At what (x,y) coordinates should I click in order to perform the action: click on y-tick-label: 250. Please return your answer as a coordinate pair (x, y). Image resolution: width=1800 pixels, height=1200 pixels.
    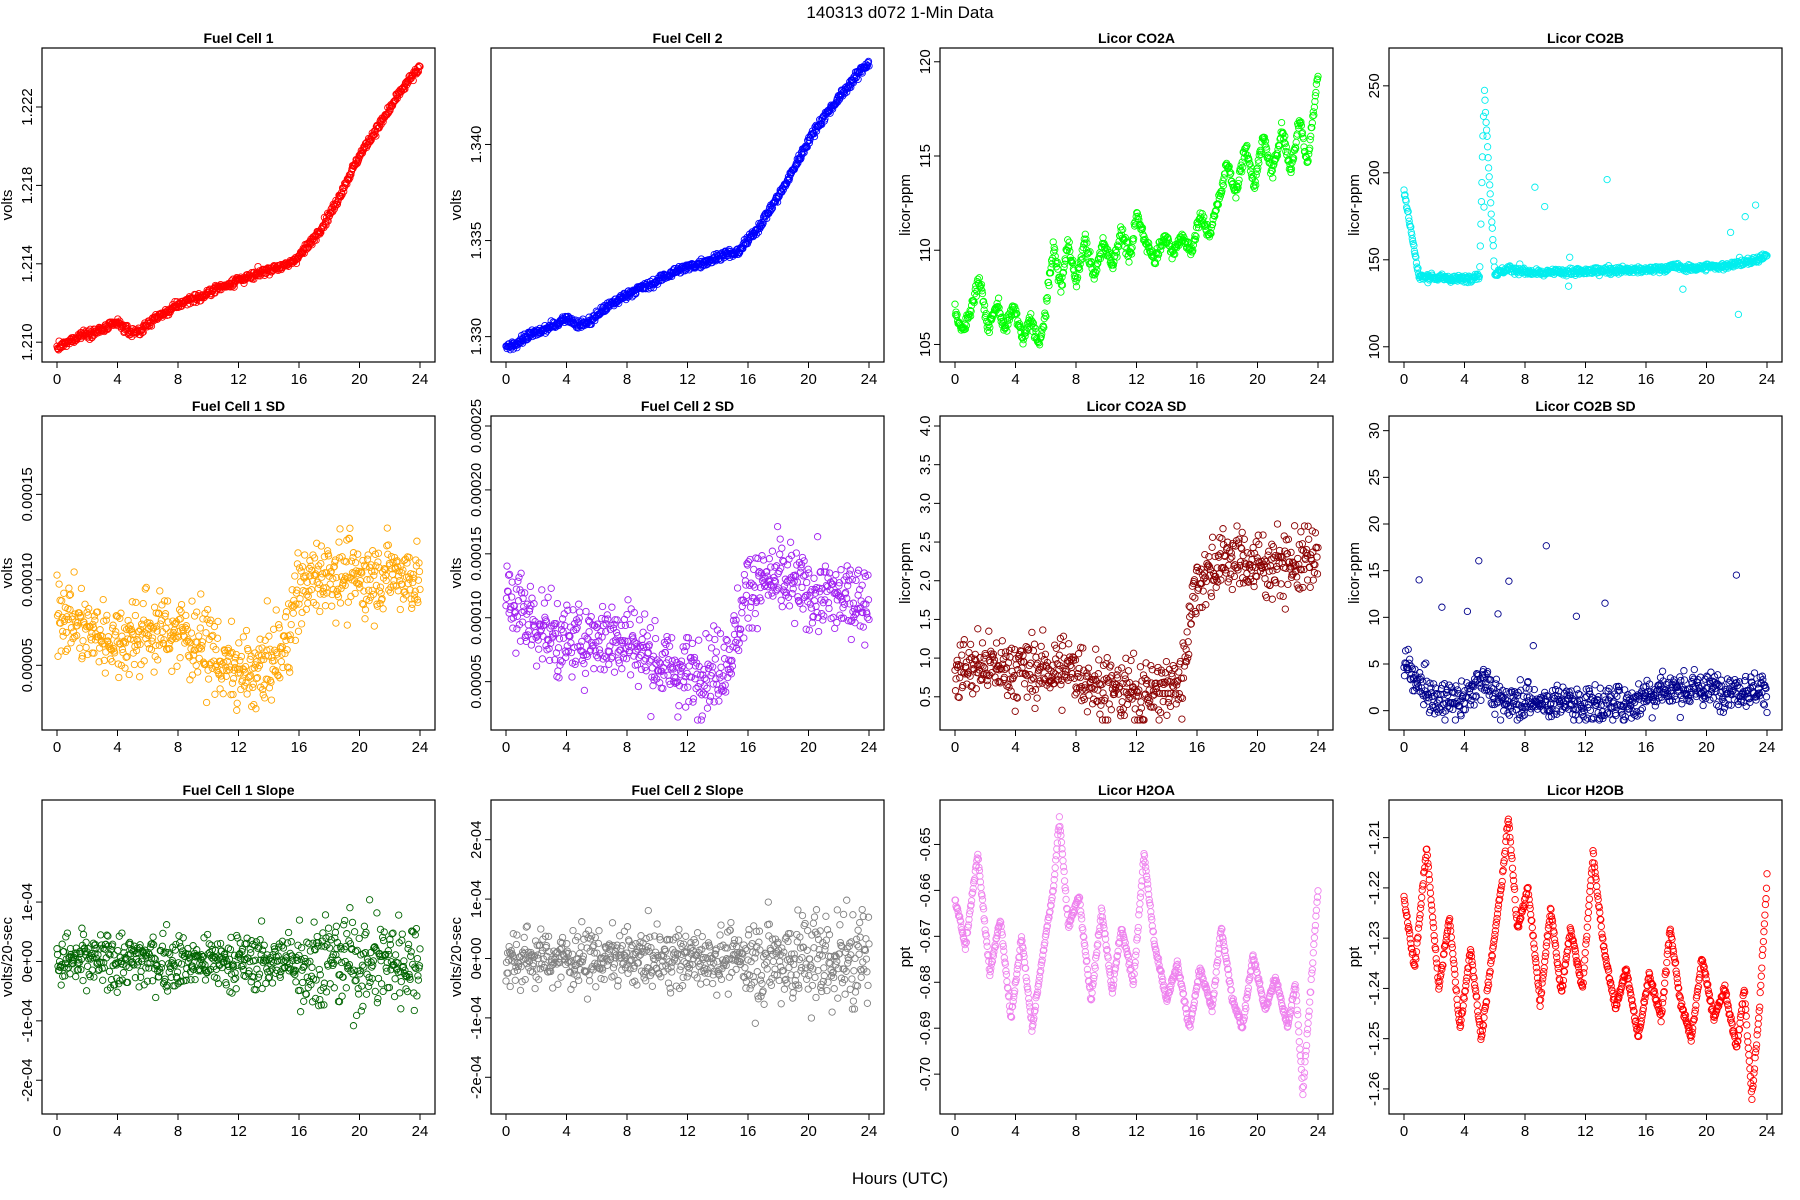
    Looking at the image, I should click on (1374, 85).